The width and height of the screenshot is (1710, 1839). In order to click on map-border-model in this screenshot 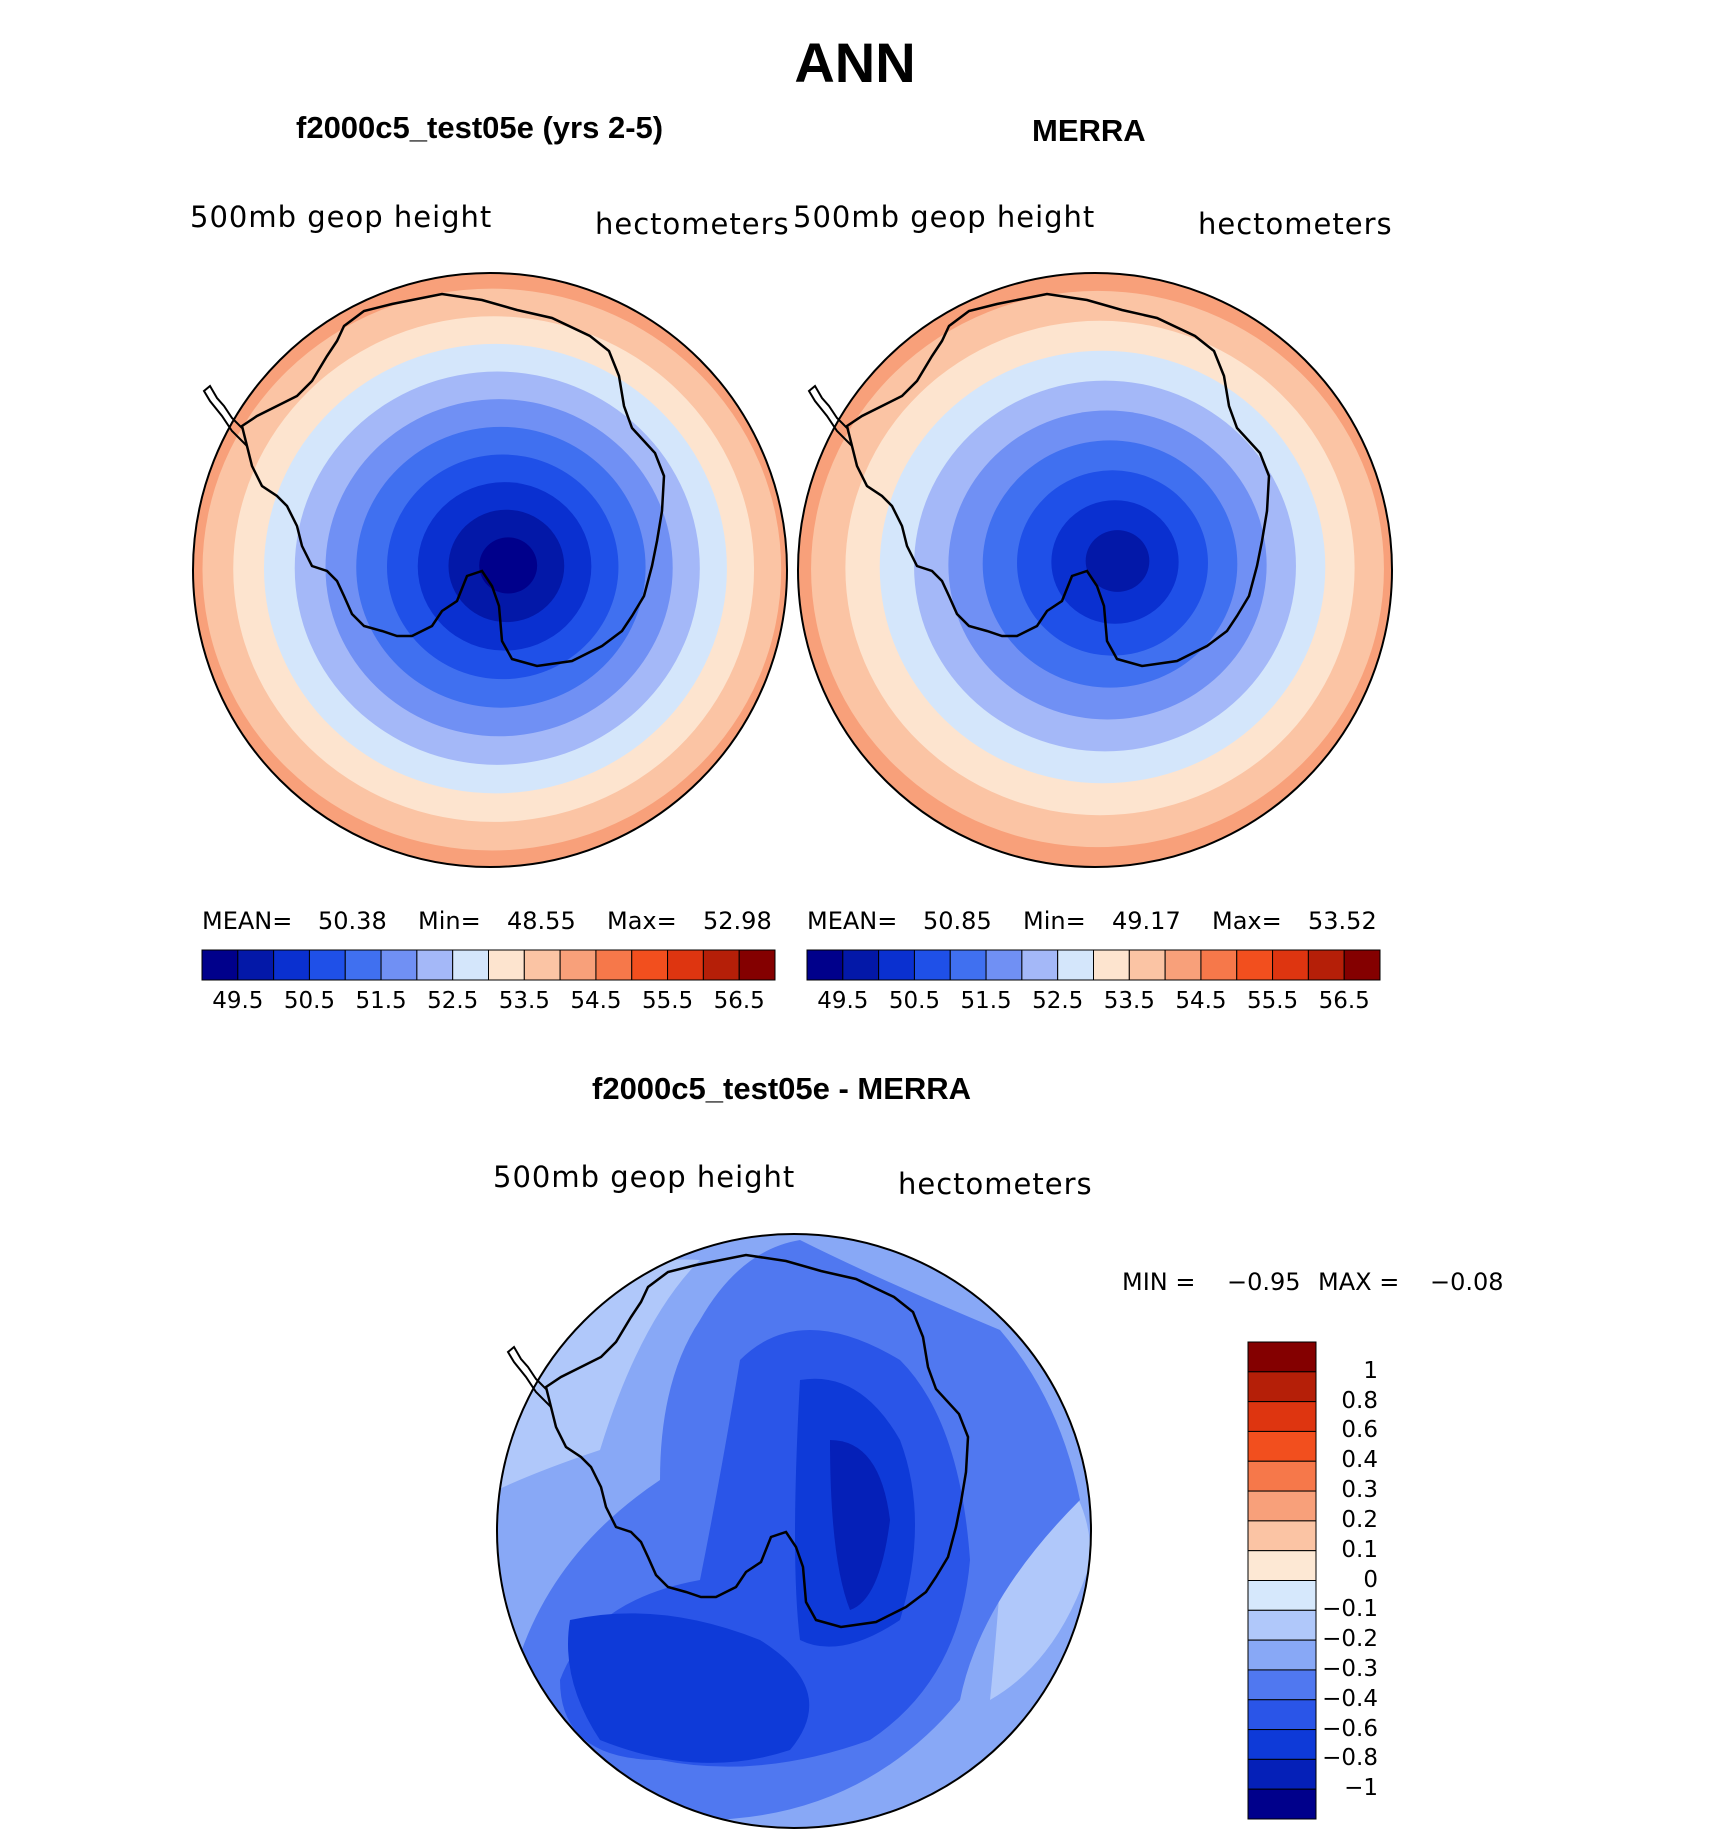, I will do `click(490, 570)`.